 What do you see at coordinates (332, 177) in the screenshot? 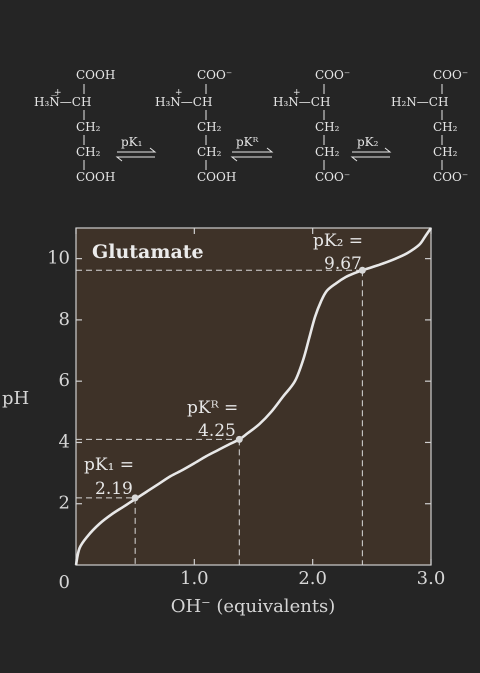
I see `structure-3-bottom: COO⁻` at bounding box center [332, 177].